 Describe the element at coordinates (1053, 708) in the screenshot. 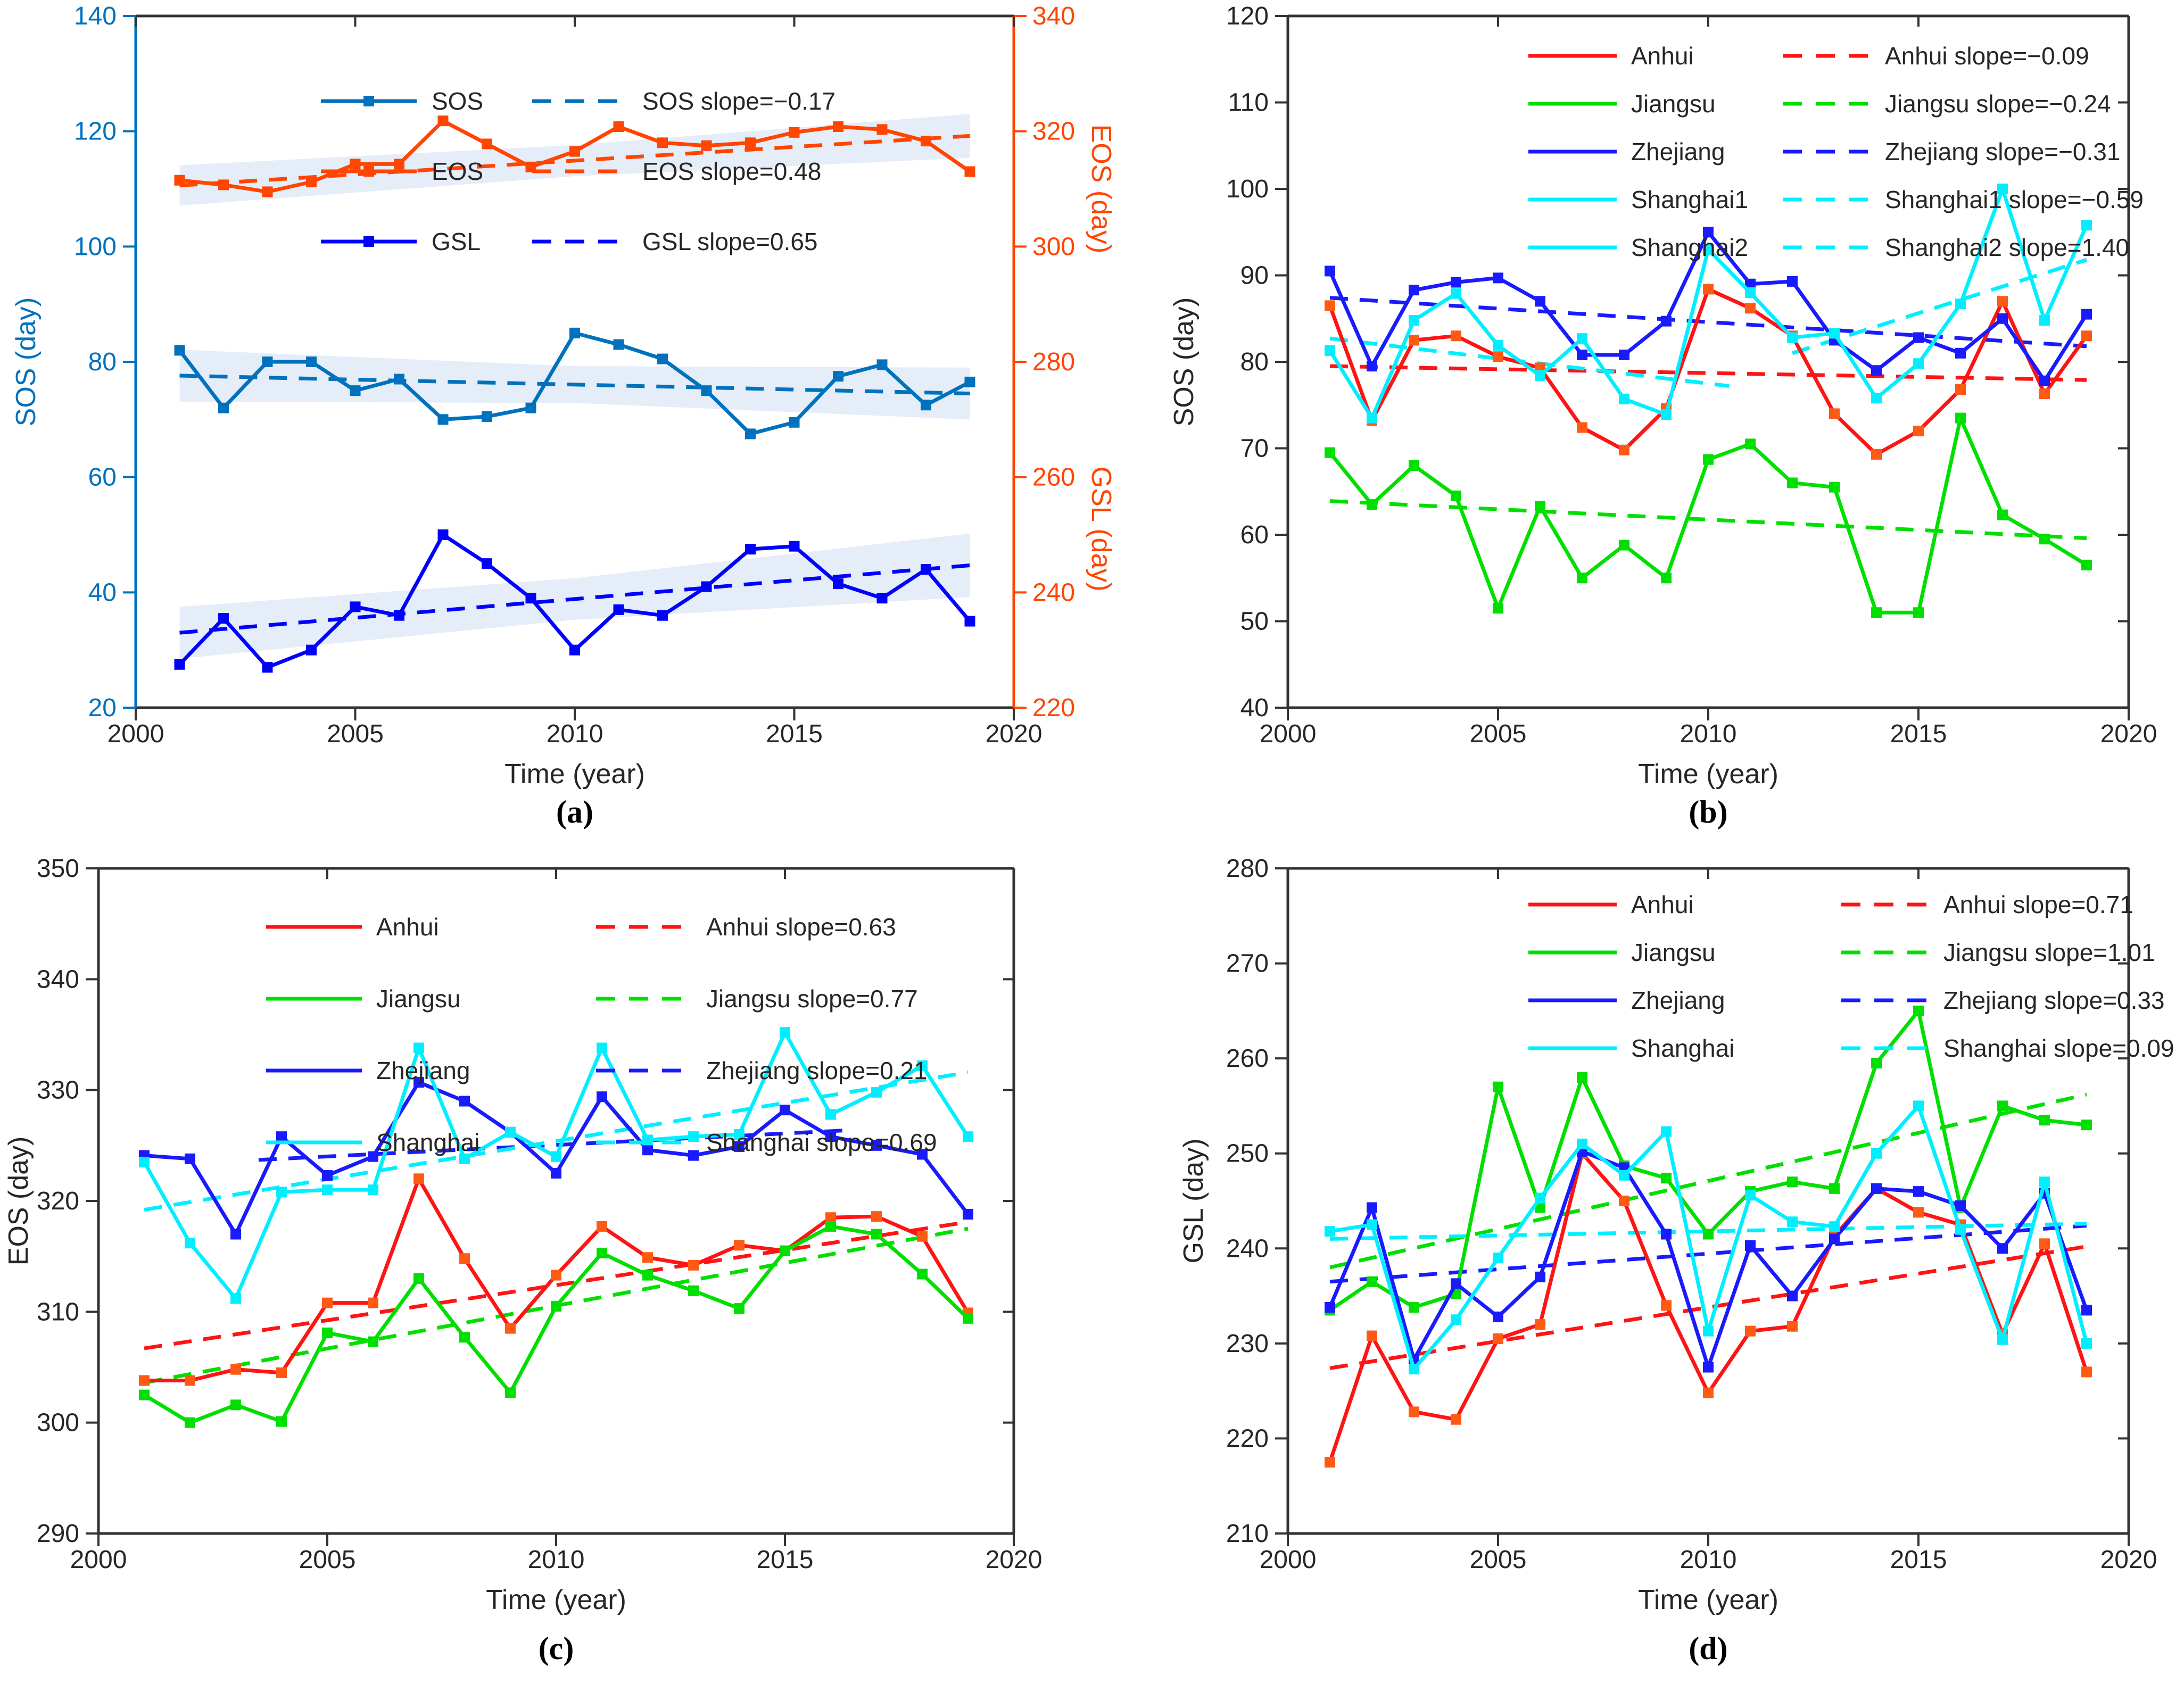

I see `y-tick-label-right: 220` at that location.